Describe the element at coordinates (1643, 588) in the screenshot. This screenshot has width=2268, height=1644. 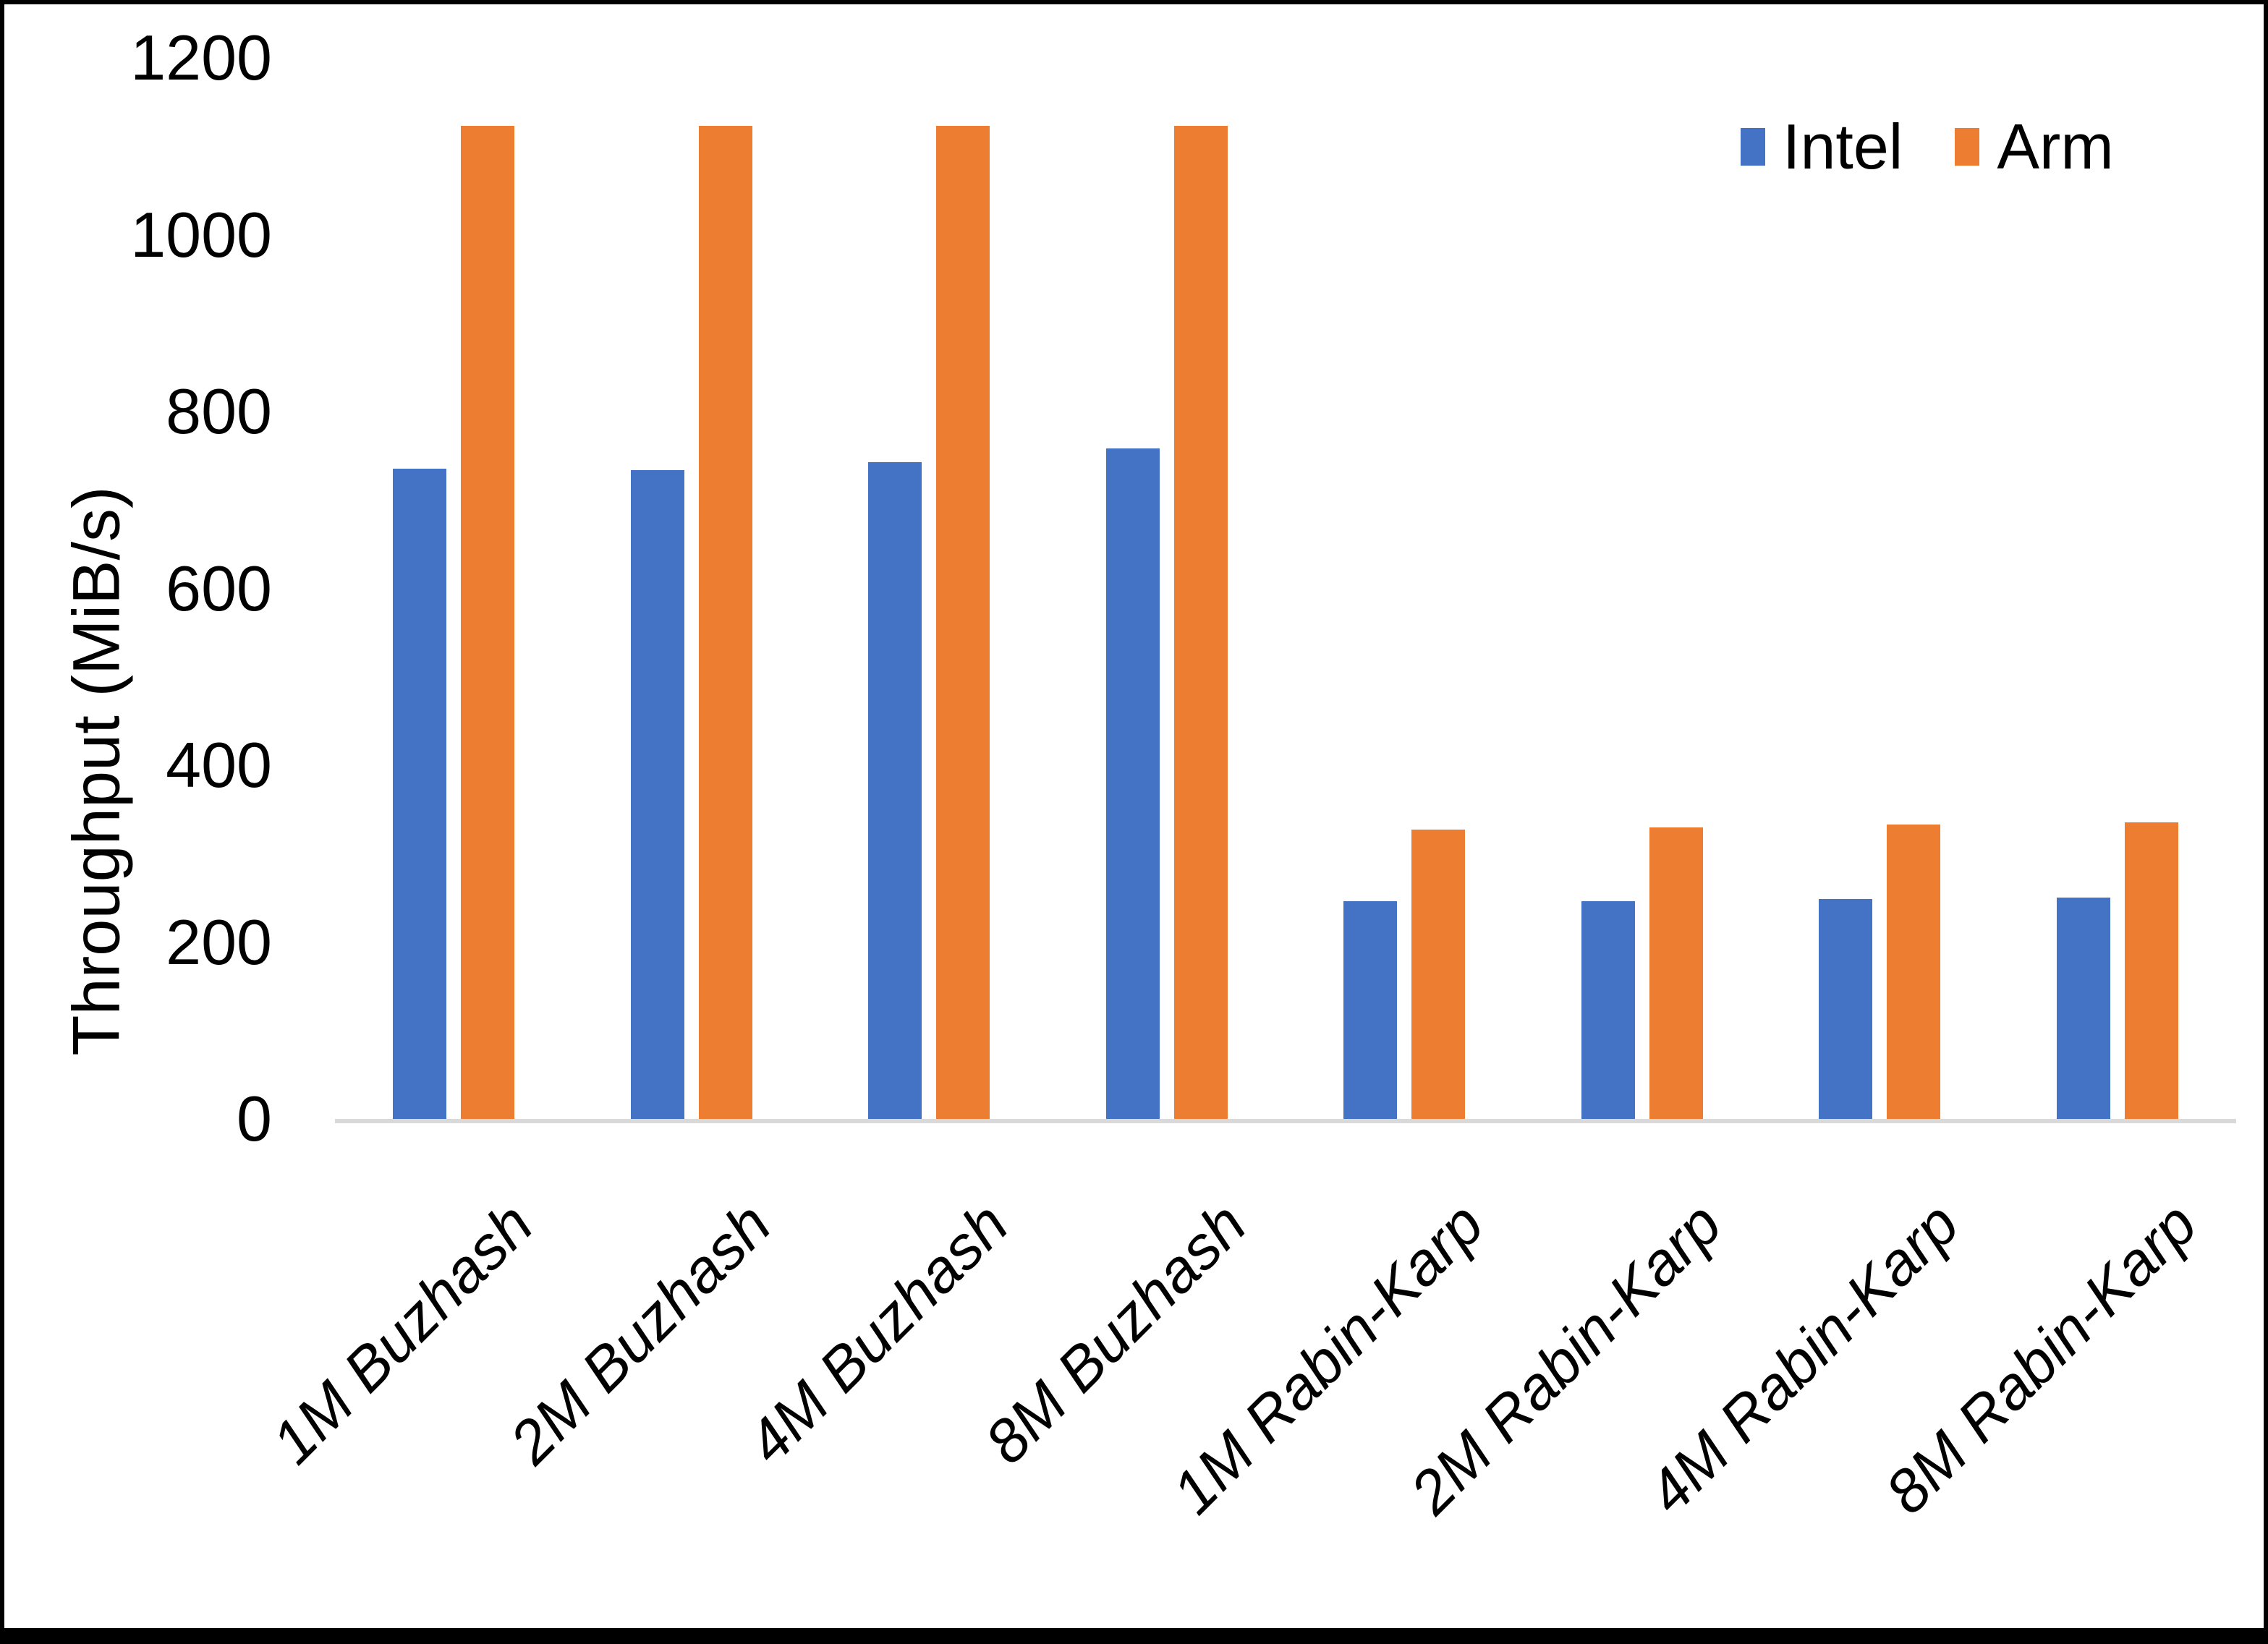
I see `bar-group-2m-rabin-karp` at that location.